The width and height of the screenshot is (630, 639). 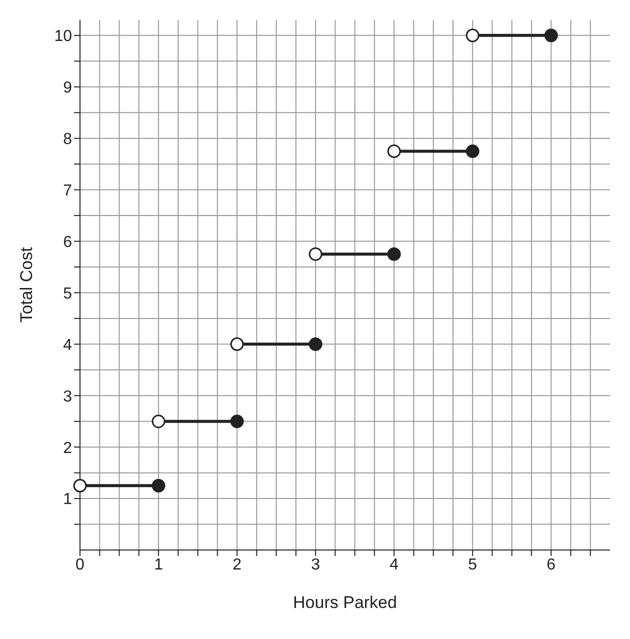 What do you see at coordinates (394, 565) in the screenshot?
I see `x-tick-label: 4` at bounding box center [394, 565].